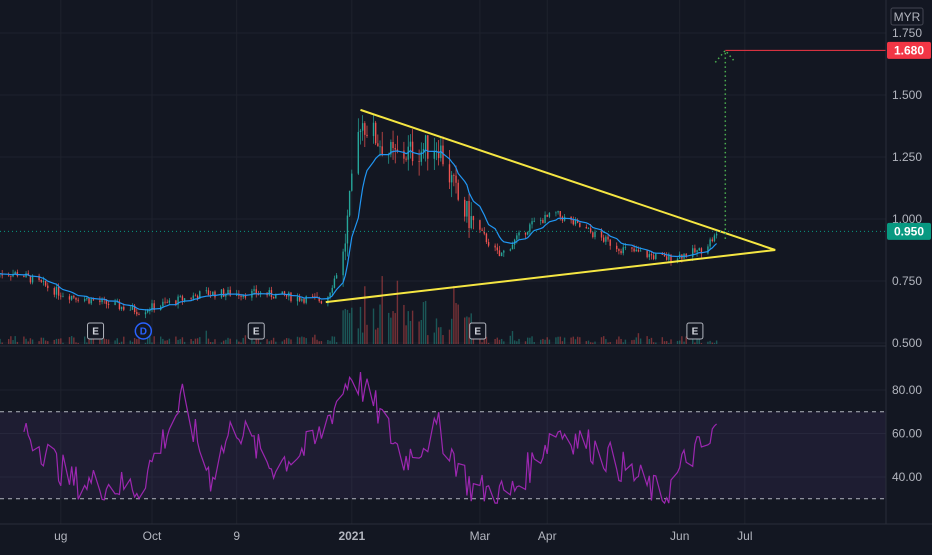 This screenshot has height=555, width=932. Describe the element at coordinates (907, 433) in the screenshot. I see `rsi-axis: 40.00 60.00 80.00` at that location.